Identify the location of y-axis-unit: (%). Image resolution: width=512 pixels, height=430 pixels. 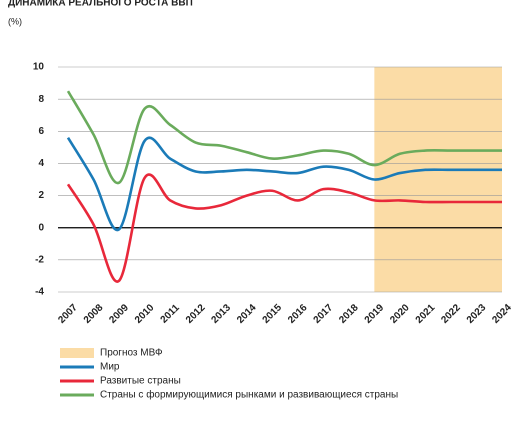
(15, 21).